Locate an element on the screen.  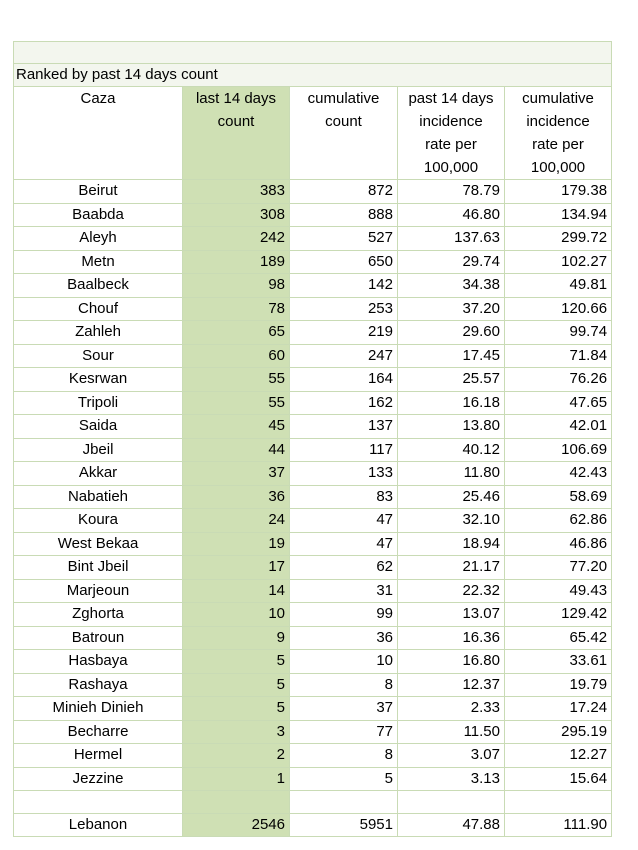
cell-rate14: 46.80 is located at coordinates (451, 214).